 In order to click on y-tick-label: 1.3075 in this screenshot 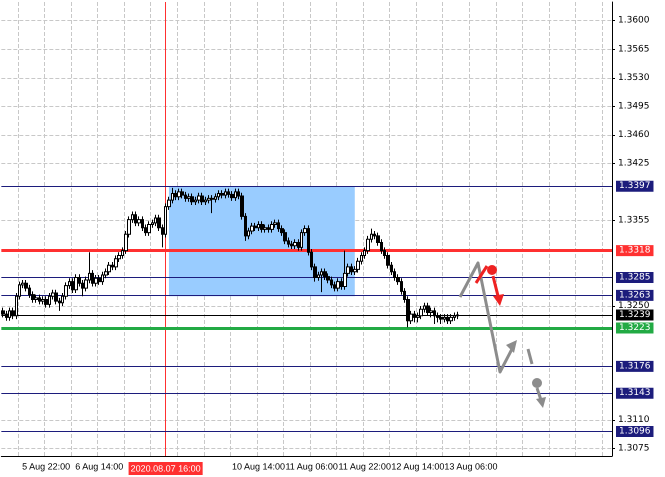, I will do `click(634, 449)`.